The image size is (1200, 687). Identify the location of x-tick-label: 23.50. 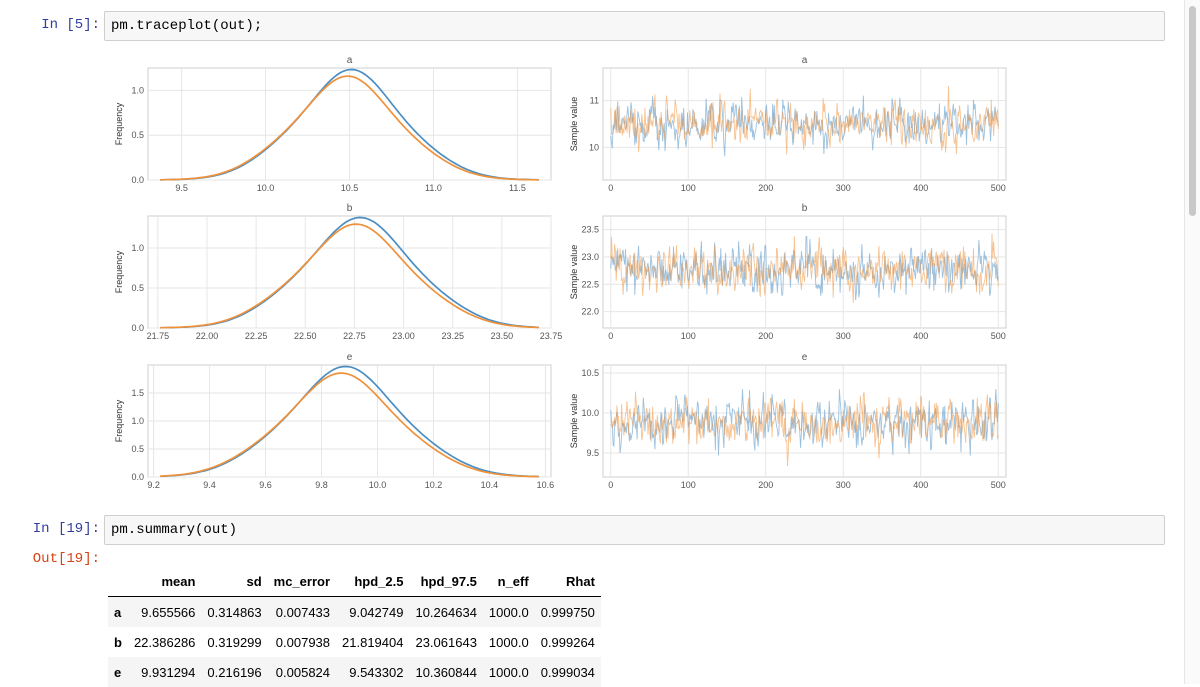
(502, 336).